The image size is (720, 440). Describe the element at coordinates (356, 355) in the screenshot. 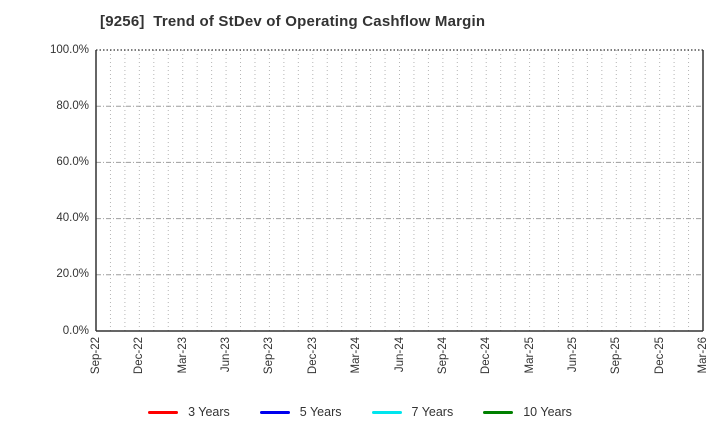

I see `x-tick-label: Mar-24` at that location.